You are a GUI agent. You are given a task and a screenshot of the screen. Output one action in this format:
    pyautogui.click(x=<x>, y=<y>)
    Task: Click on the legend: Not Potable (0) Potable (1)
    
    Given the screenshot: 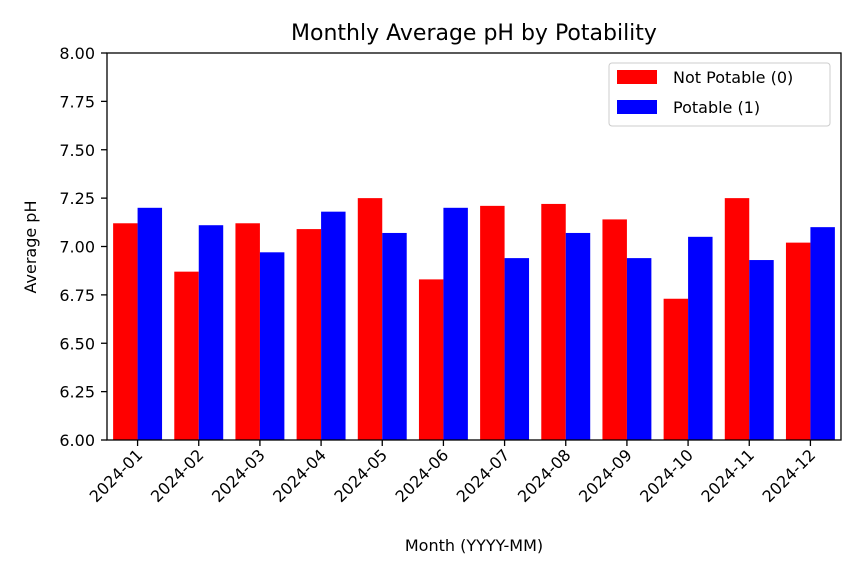 What is the action you would take?
    pyautogui.click(x=719, y=94)
    